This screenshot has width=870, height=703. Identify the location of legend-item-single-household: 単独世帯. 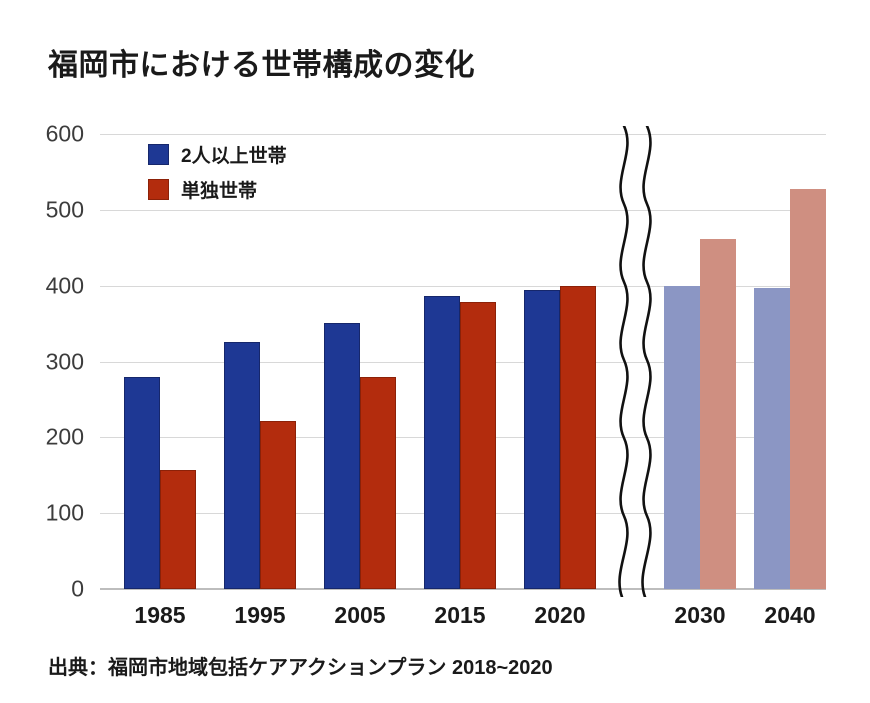
(217, 189).